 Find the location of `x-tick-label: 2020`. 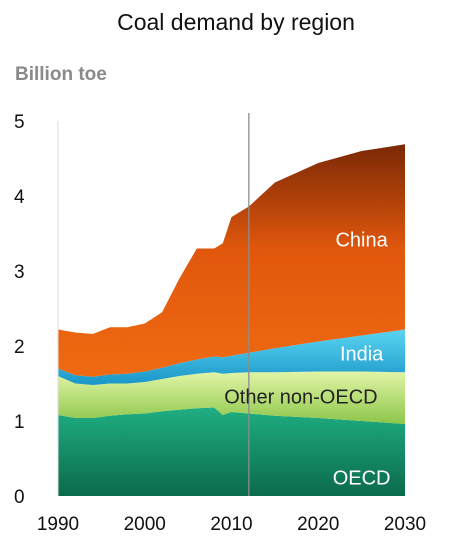

x-tick-label: 2020 is located at coordinates (318, 524).